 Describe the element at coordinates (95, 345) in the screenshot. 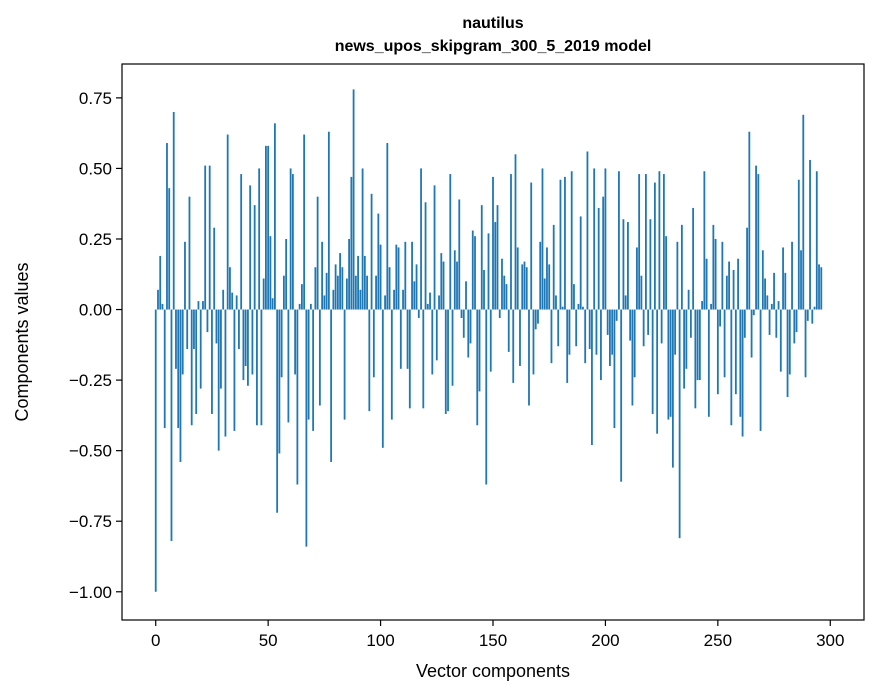

I see `y-axis: −1.00 −0.75 −0.50 −0.25 0.00 0.25 0.50 0.75` at that location.